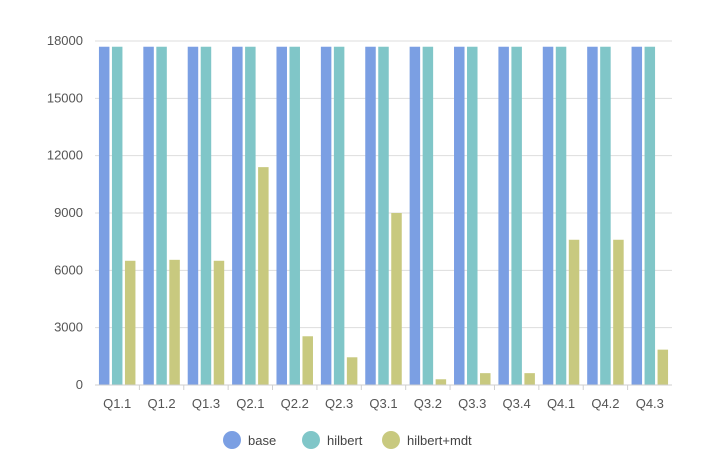  What do you see at coordinates (65, 40) in the screenshot?
I see `y-tick-label: 18000` at bounding box center [65, 40].